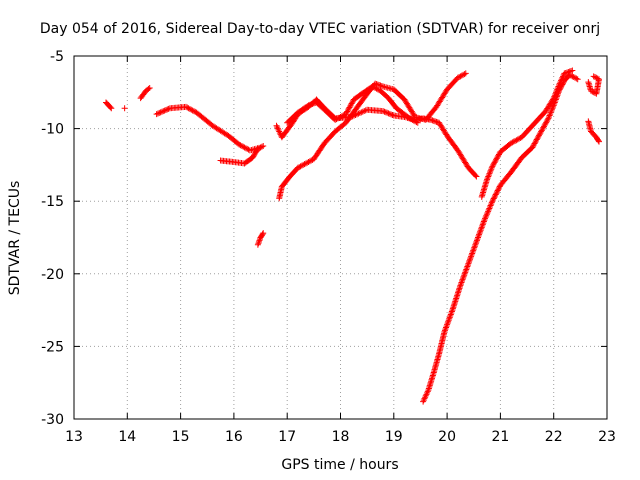 The width and height of the screenshot is (640, 480). I want to click on y-tick-label: -20, so click(52, 275).